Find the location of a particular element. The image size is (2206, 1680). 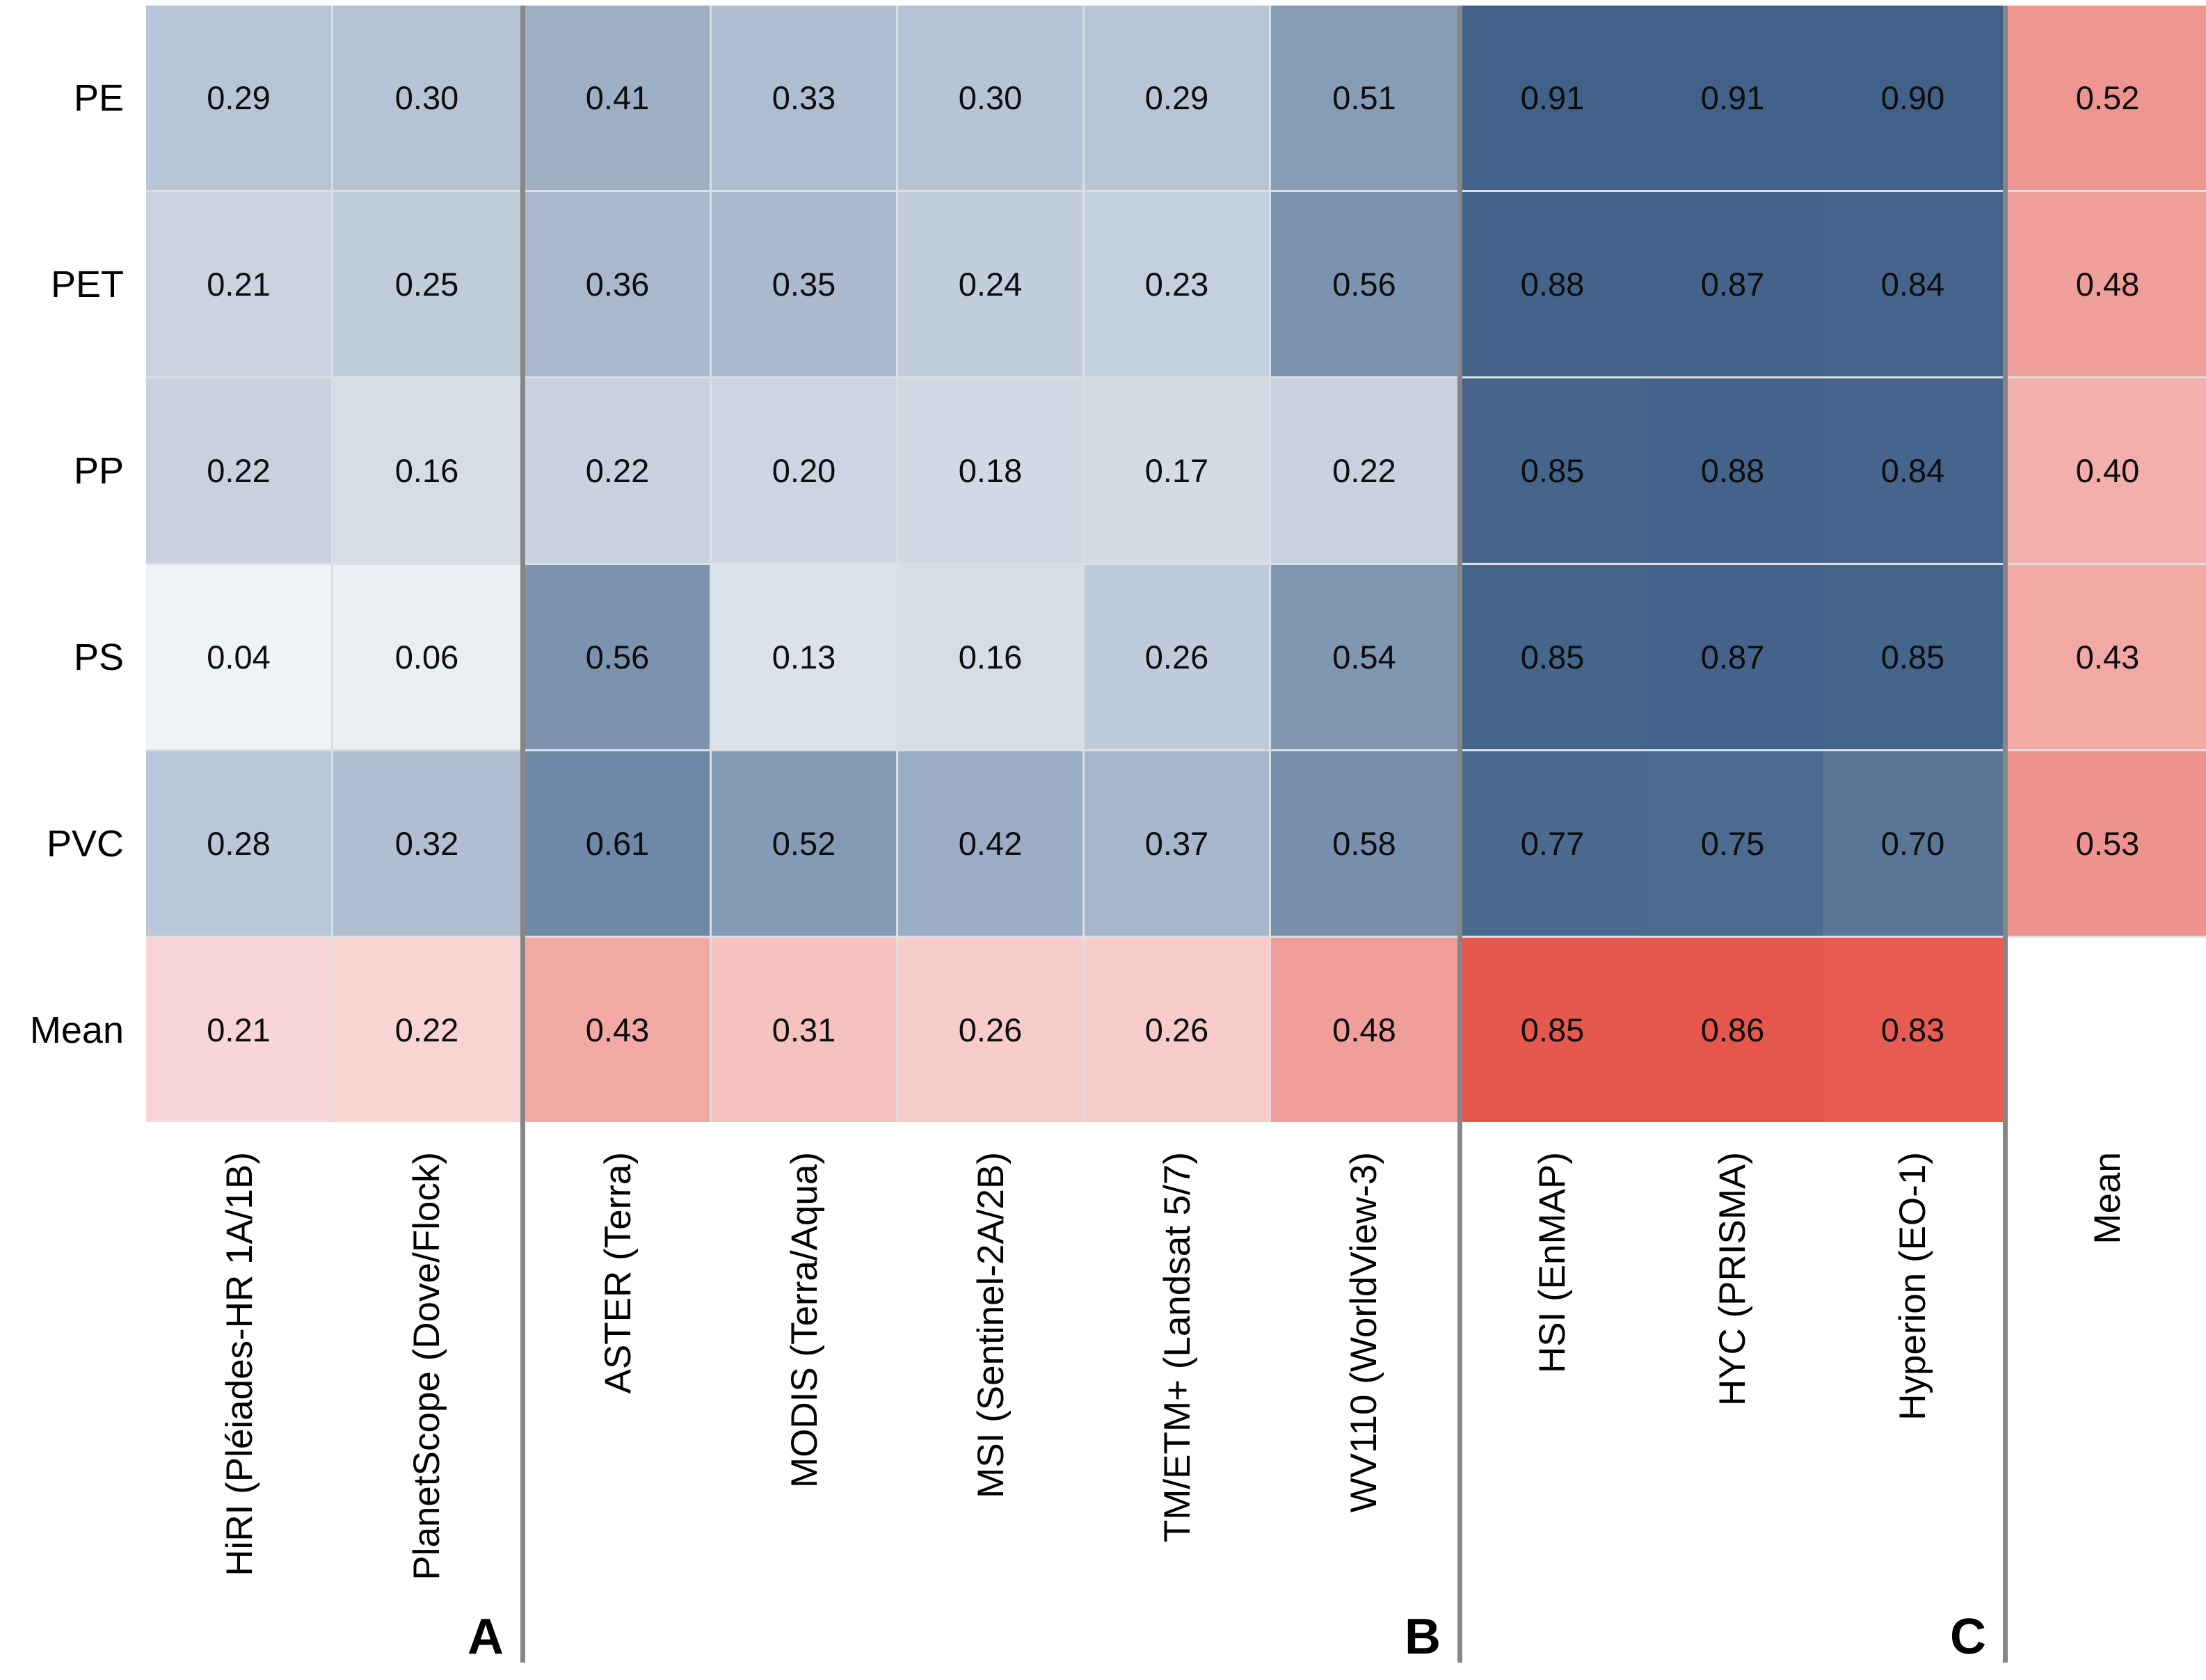

col-label-cell-6: WV110 (WorldView-3) is located at coordinates (1364, 1406).